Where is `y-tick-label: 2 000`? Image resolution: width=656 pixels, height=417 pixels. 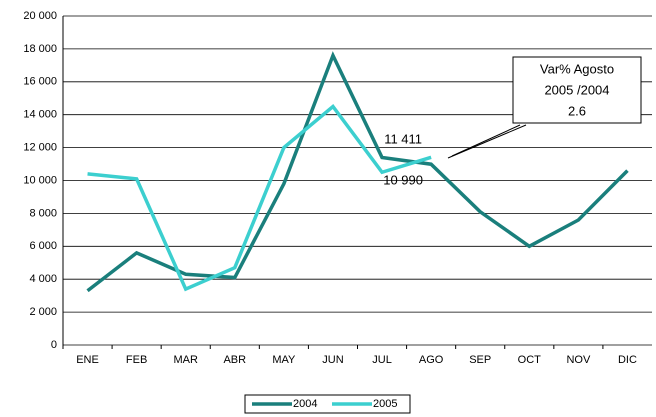
y-tick-label: 2 000 is located at coordinates (43, 312).